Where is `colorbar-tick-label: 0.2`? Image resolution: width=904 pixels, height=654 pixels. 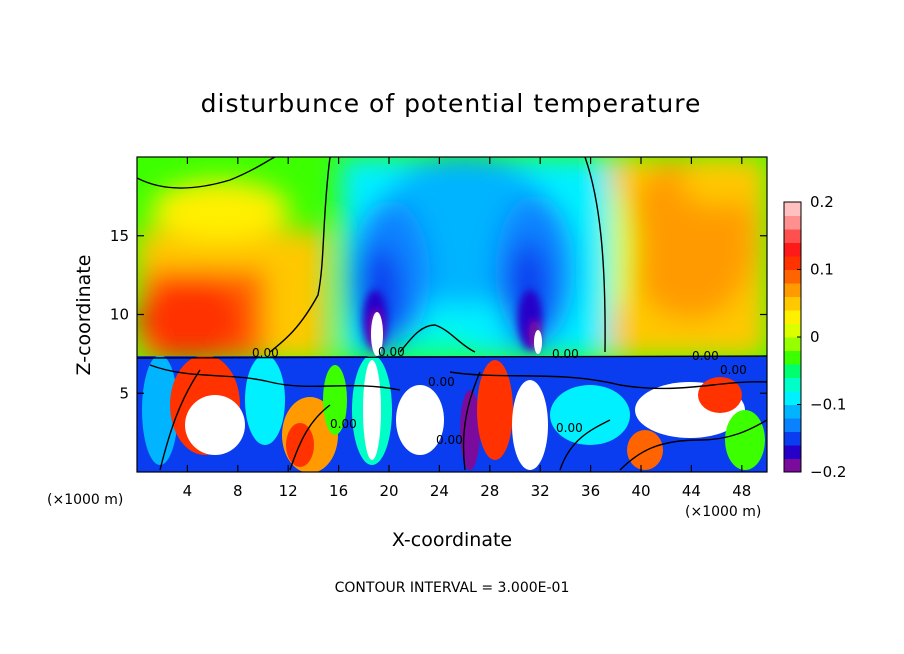
colorbar-tick-label: 0.2 is located at coordinates (822, 202).